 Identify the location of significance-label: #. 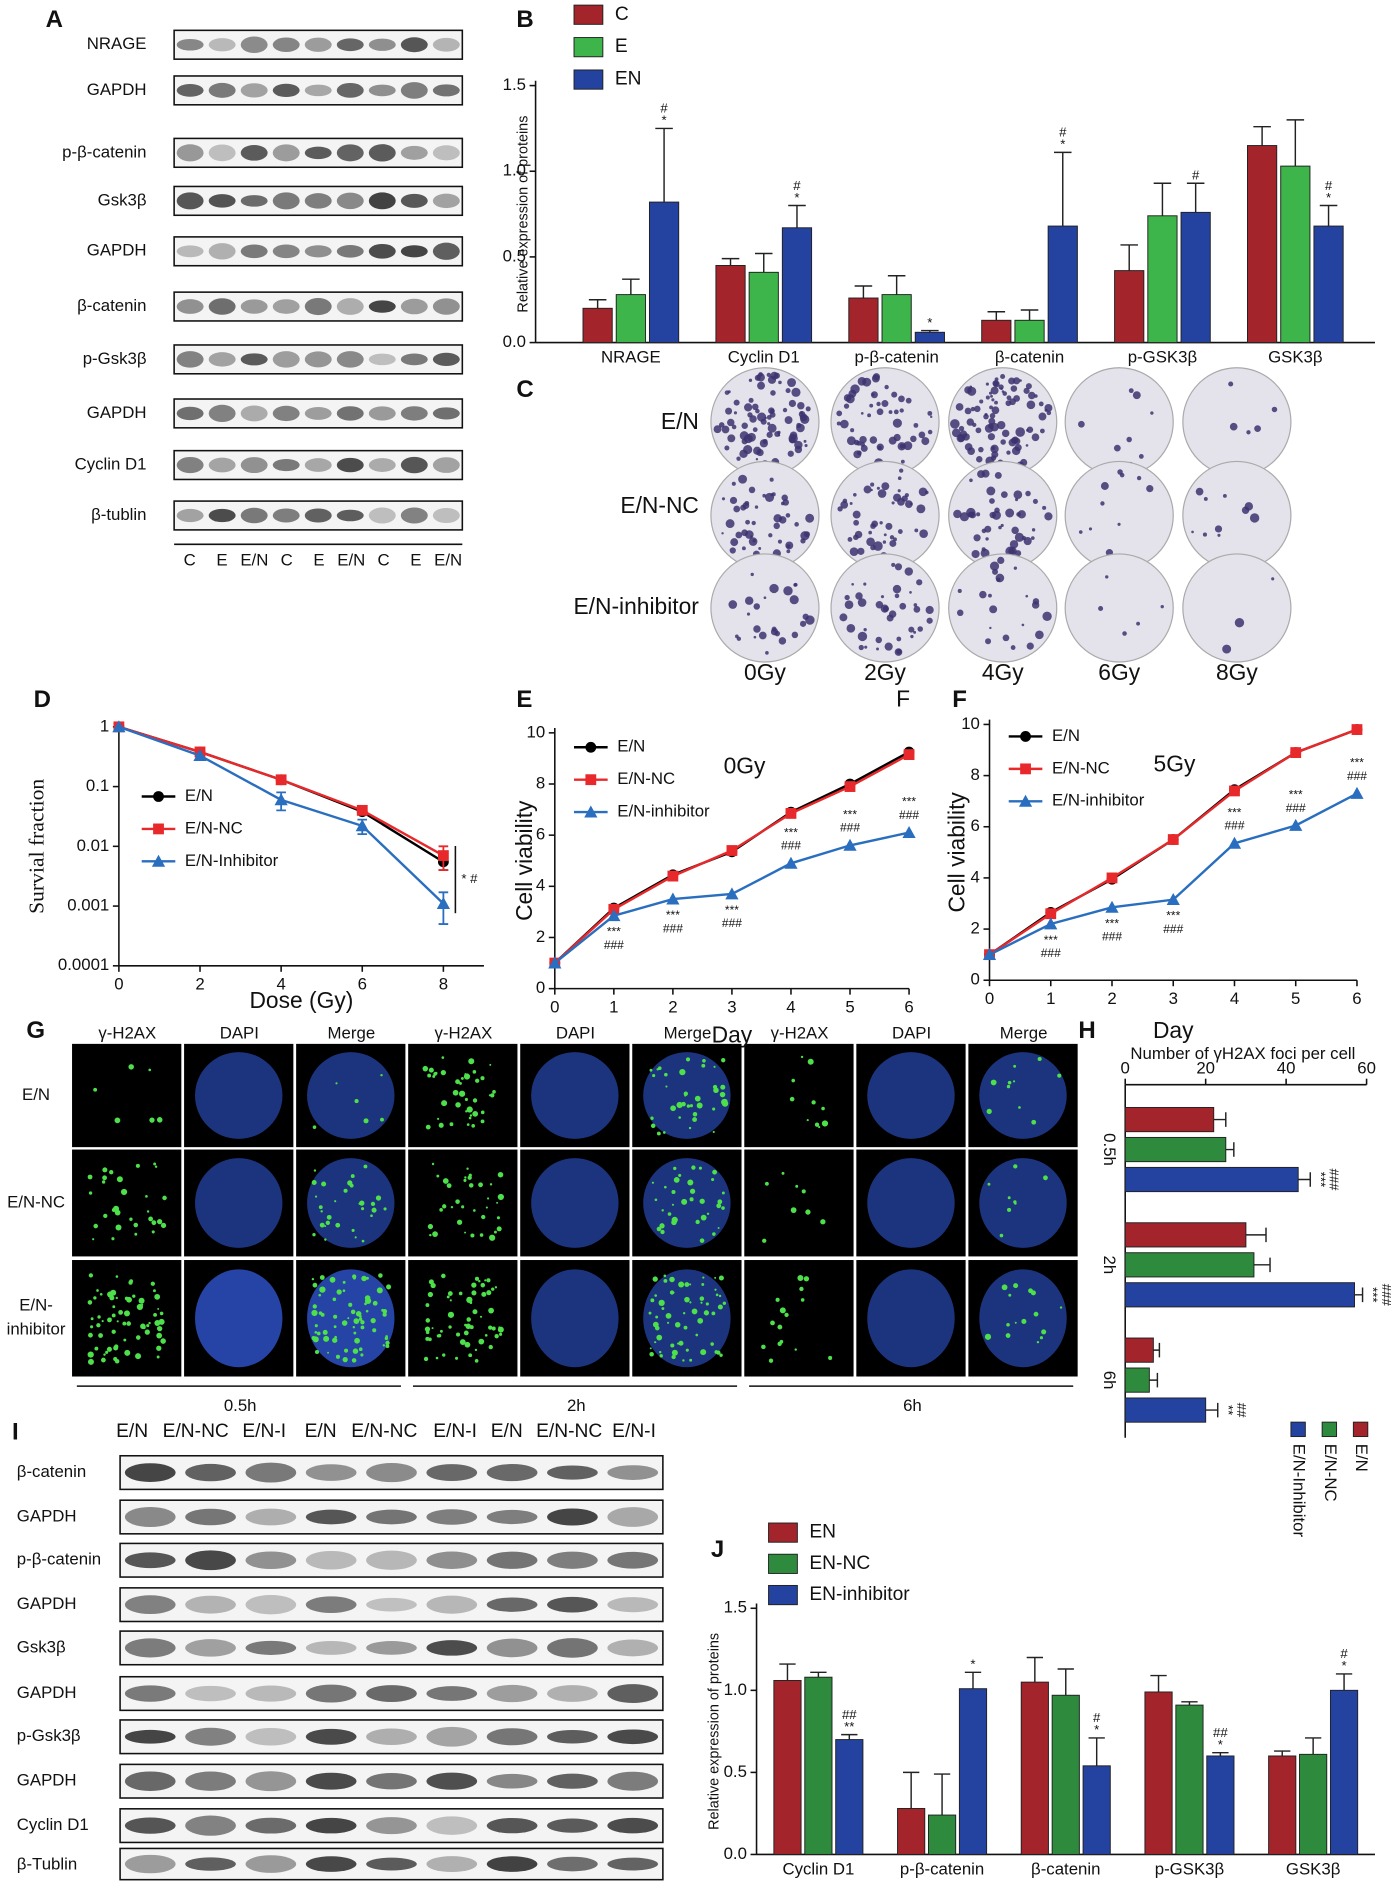
(1063, 132).